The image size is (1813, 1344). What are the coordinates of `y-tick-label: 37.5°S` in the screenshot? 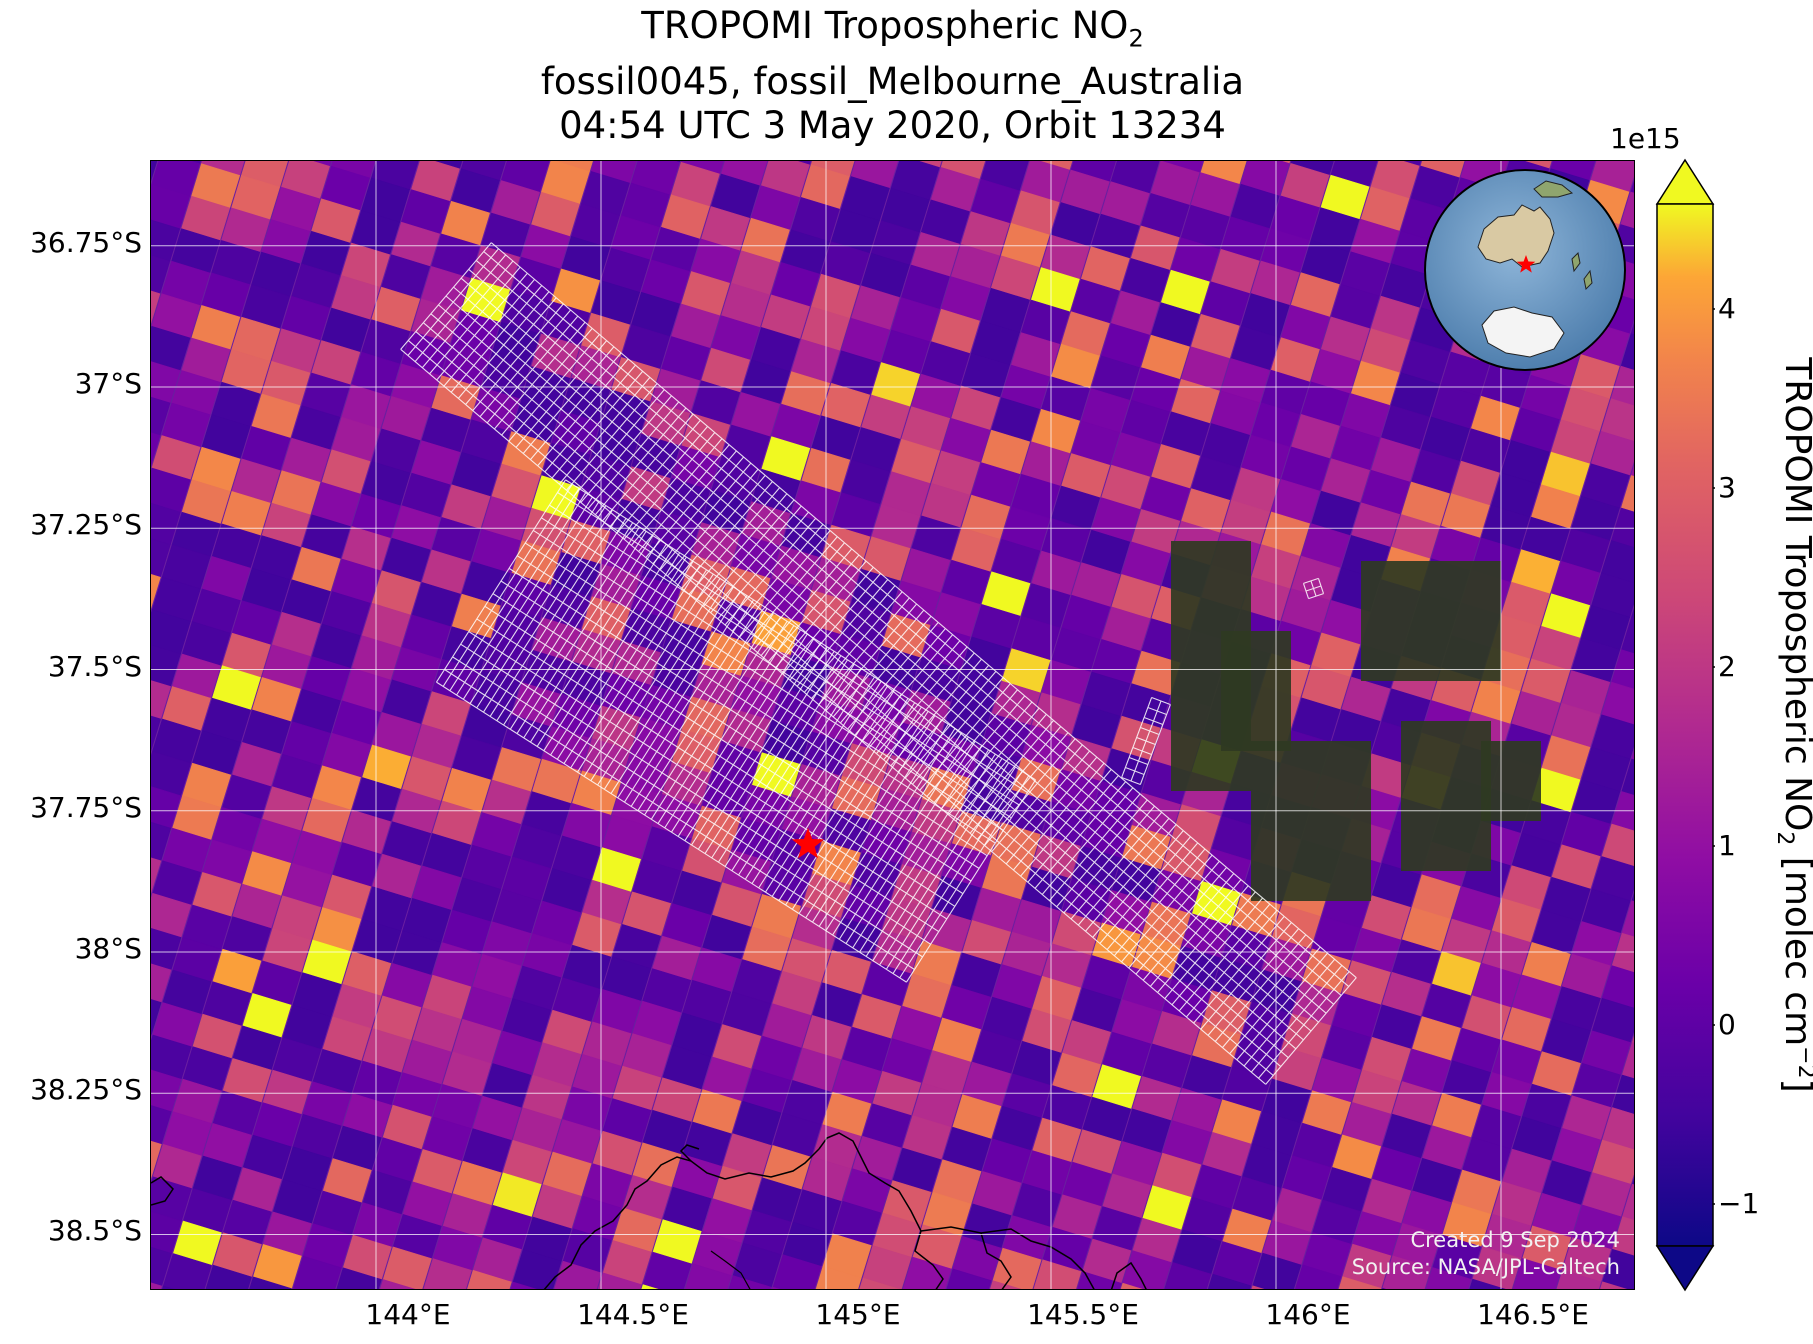 It's located at (94, 666).